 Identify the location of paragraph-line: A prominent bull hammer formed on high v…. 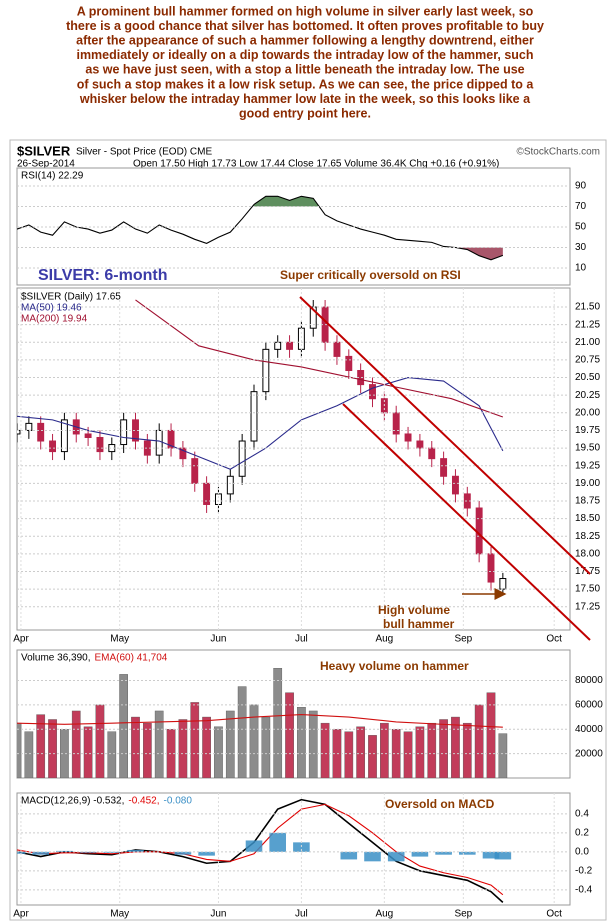
(305, 11).